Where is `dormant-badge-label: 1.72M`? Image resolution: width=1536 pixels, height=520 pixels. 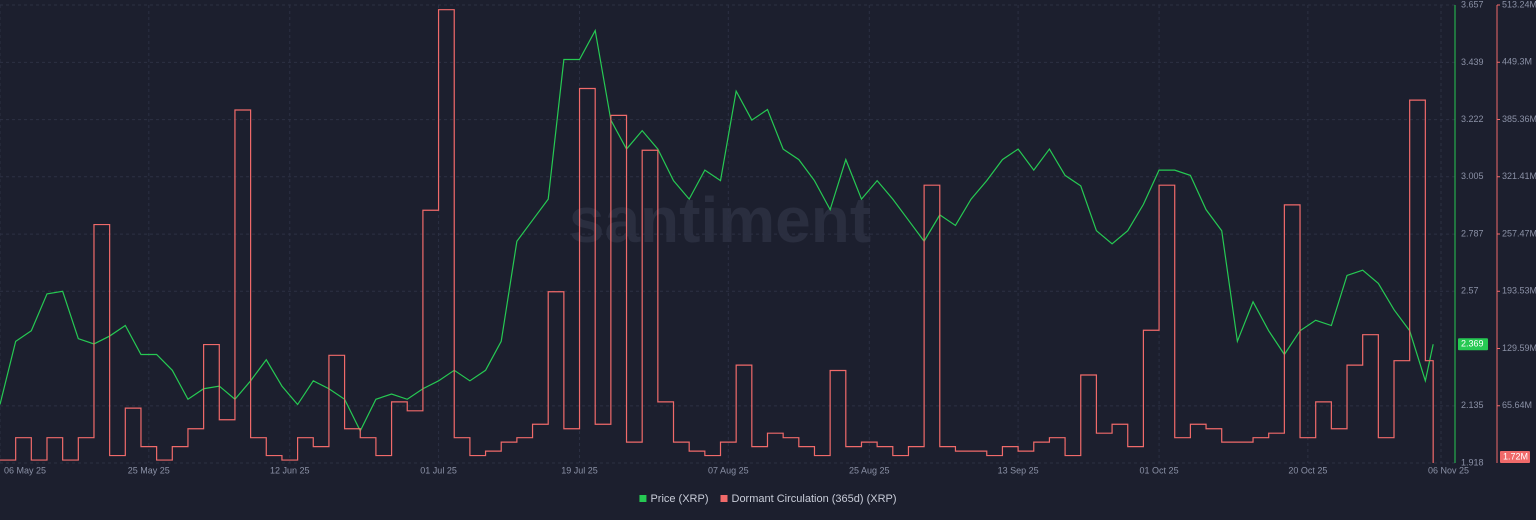 dormant-badge-label: 1.72M is located at coordinates (1515, 456).